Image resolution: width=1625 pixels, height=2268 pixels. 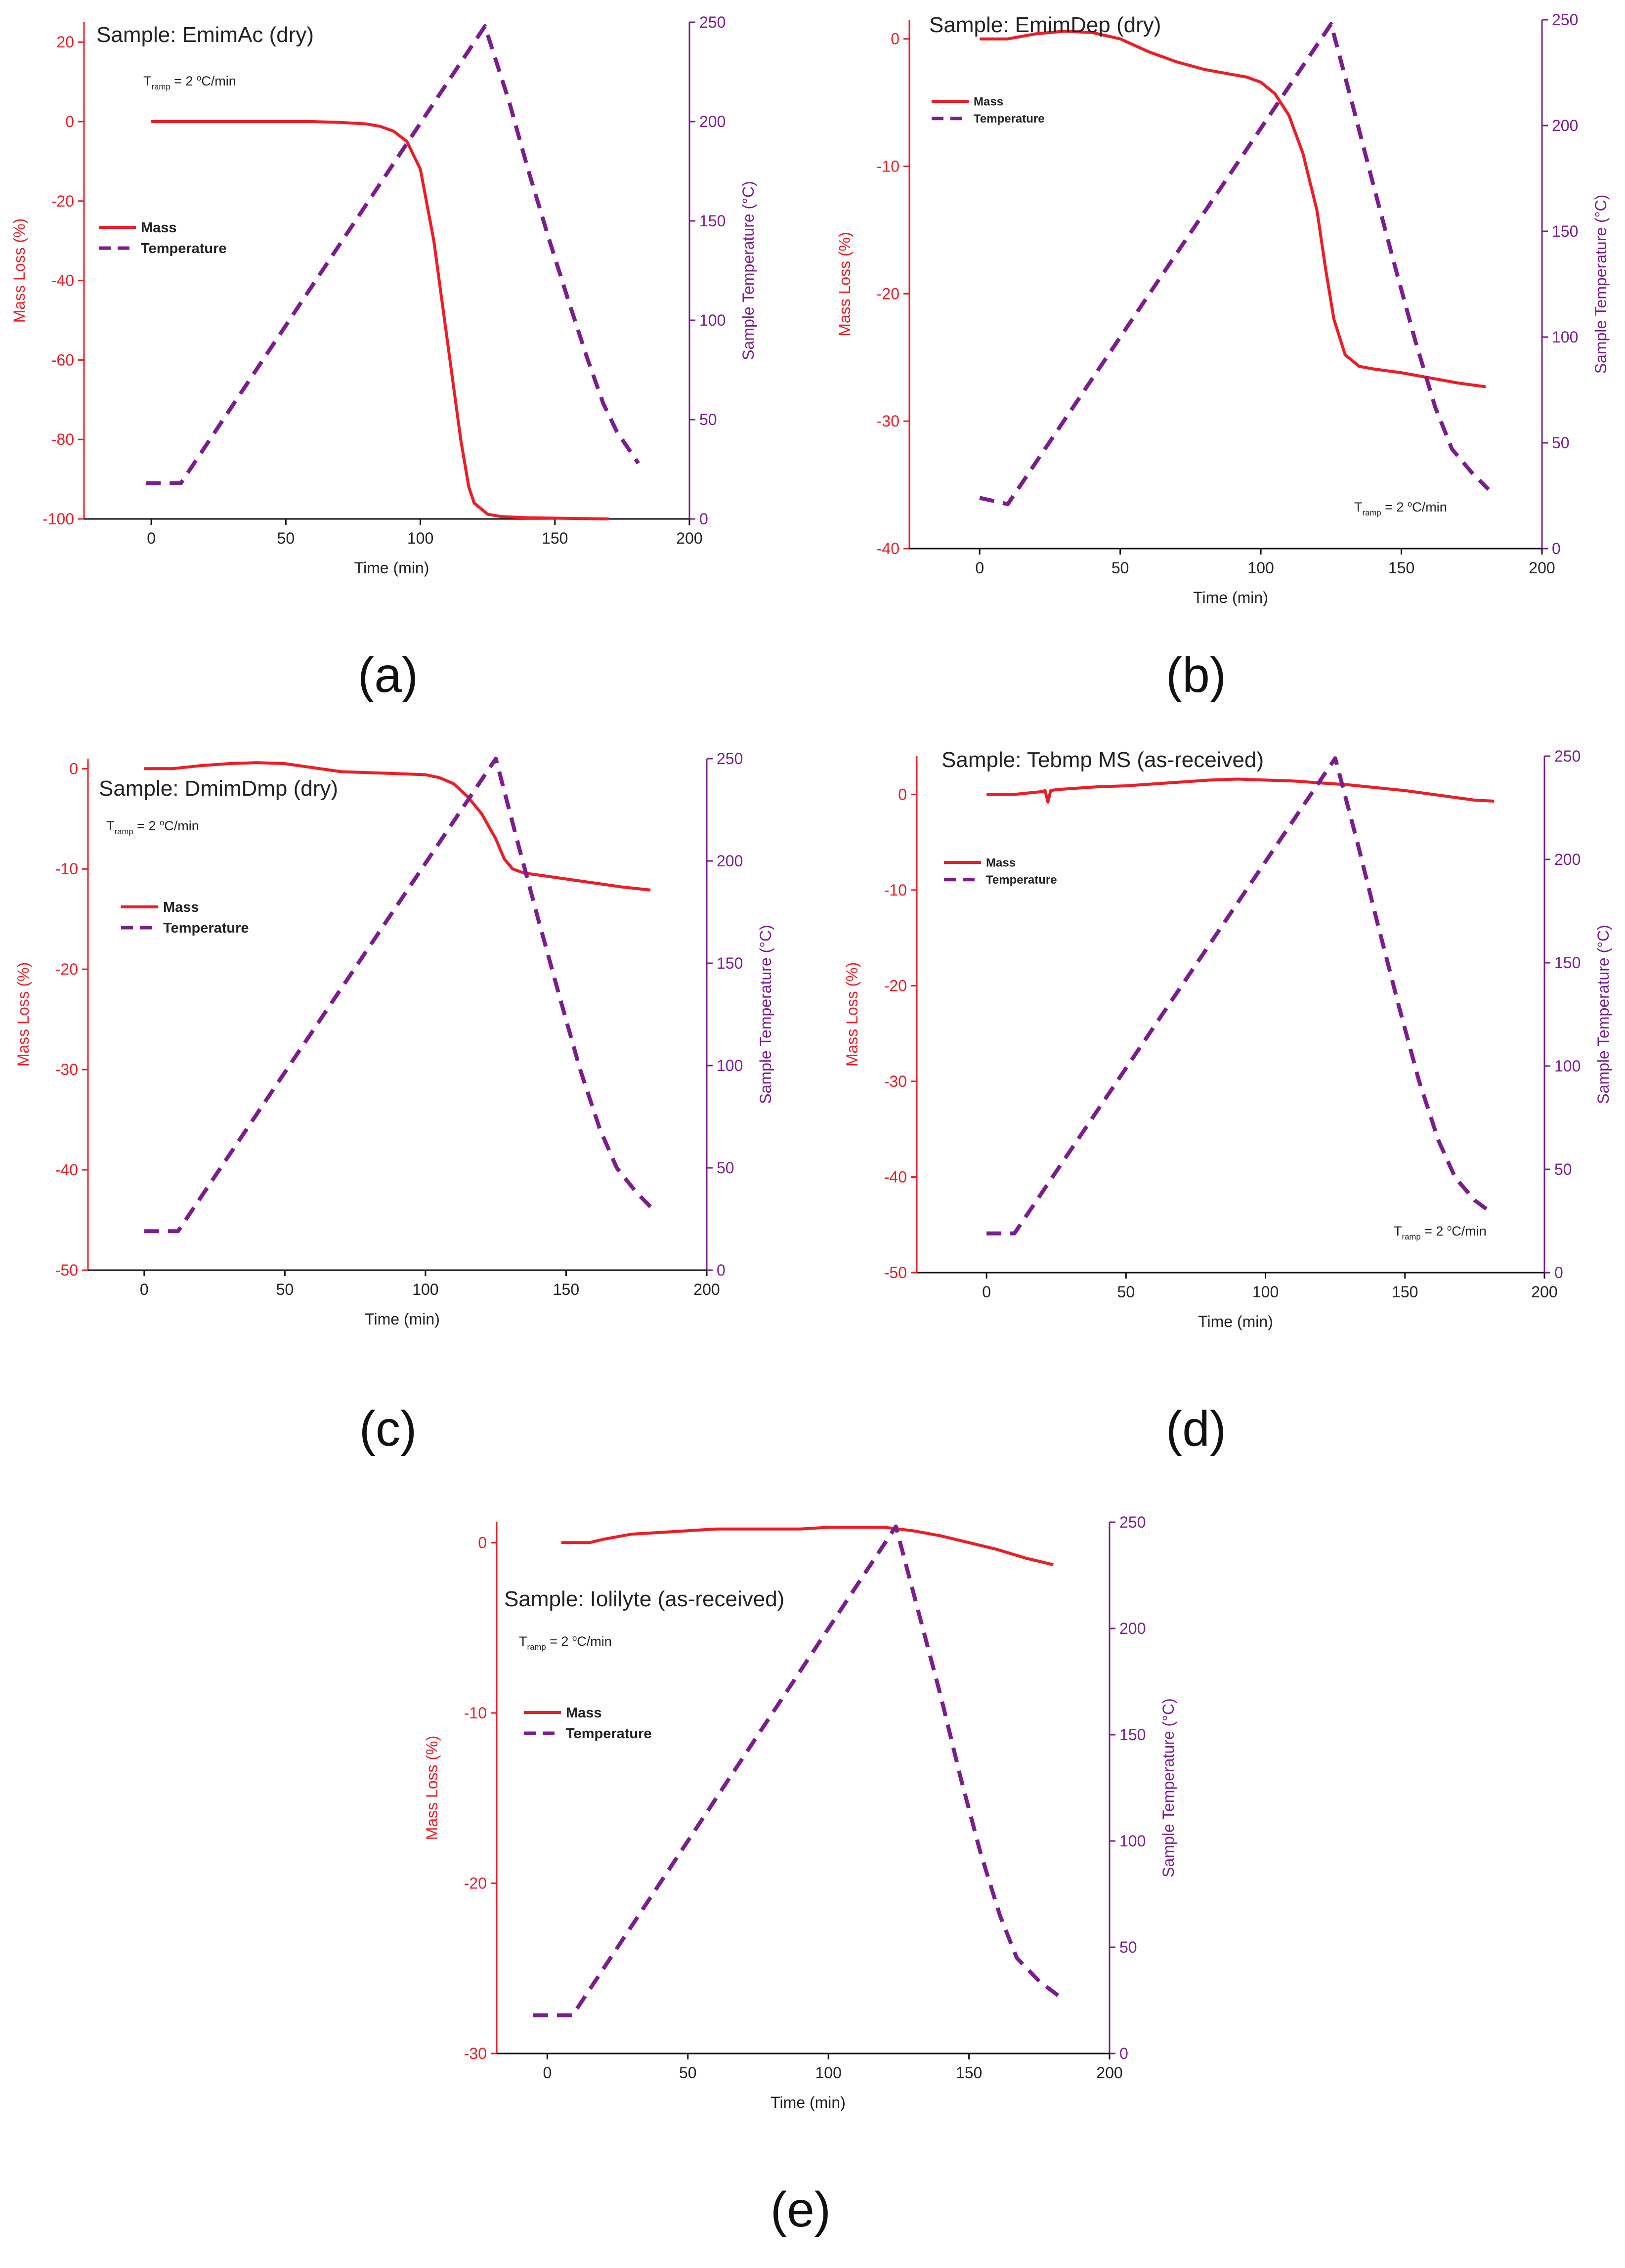 I want to click on panel-label: (a), so click(x=388, y=675).